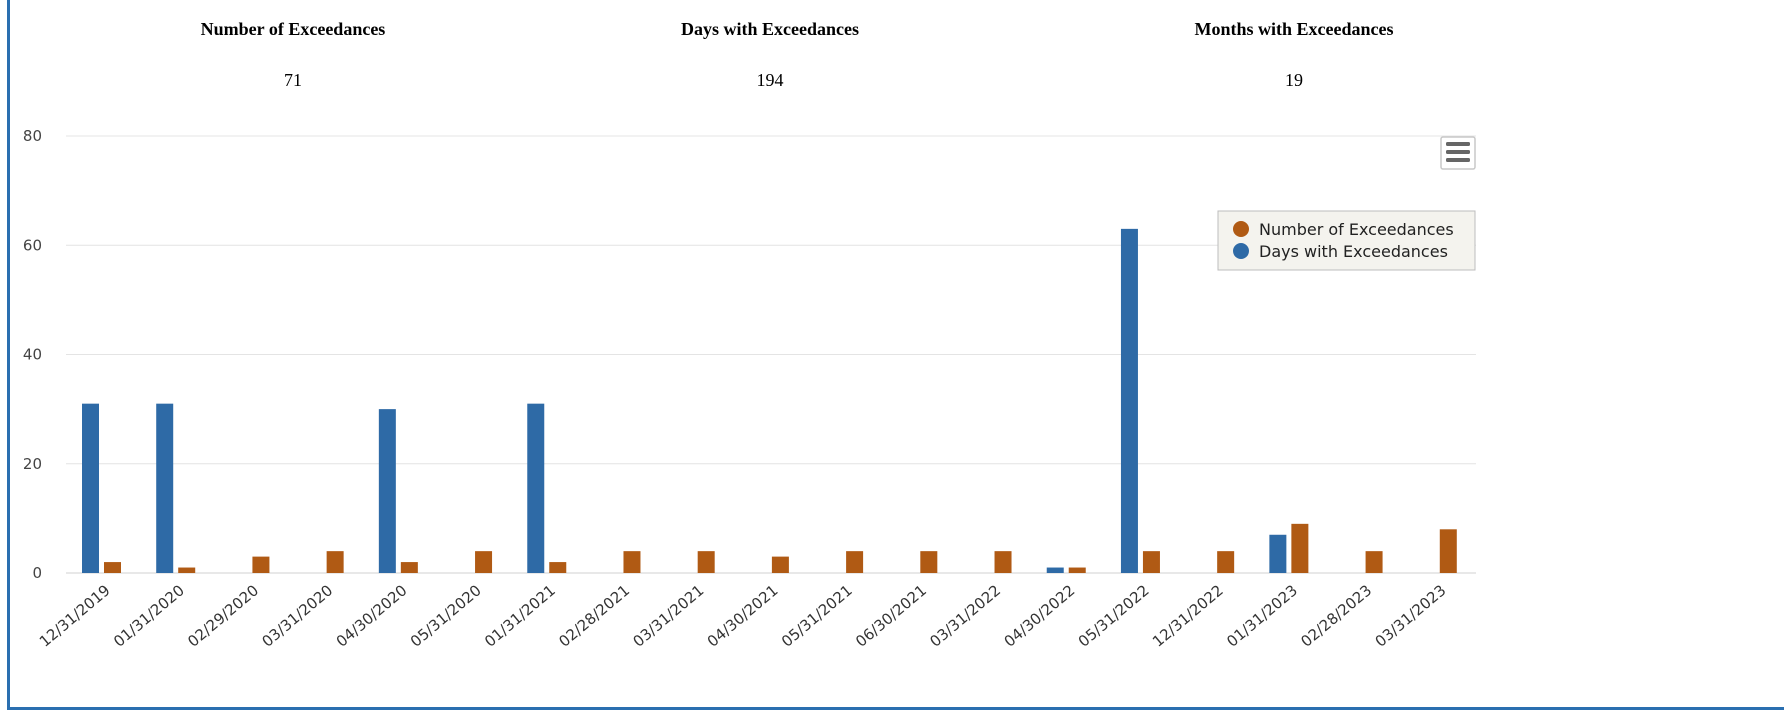  I want to click on x-tick-label: 01/31/2020, so click(149, 615).